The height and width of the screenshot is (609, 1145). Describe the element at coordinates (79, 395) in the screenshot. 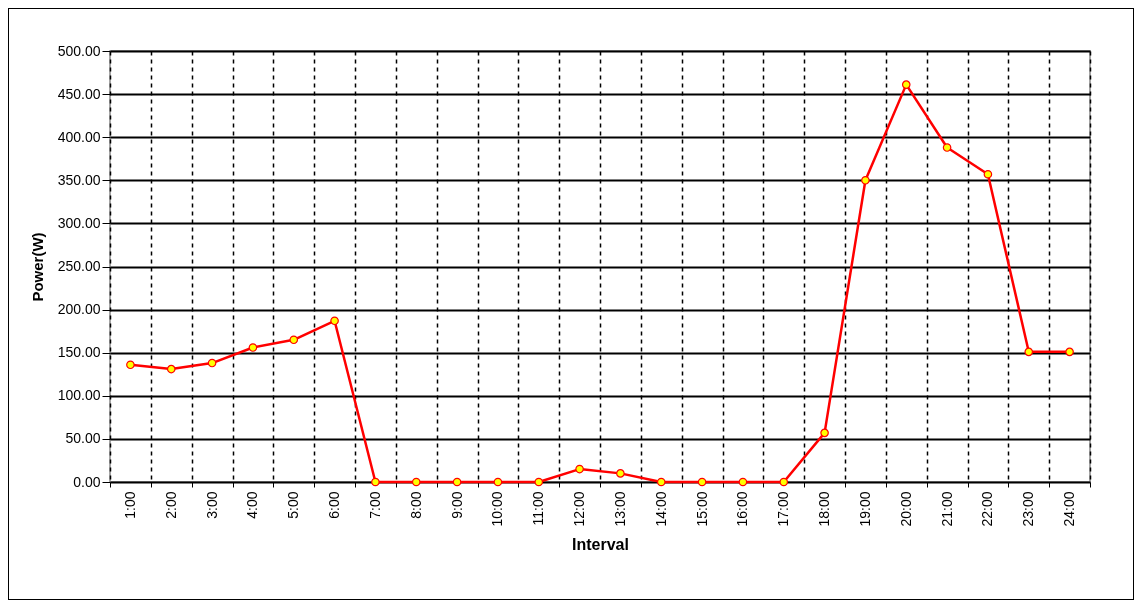

I see `y-tick-label: 100.00` at that location.